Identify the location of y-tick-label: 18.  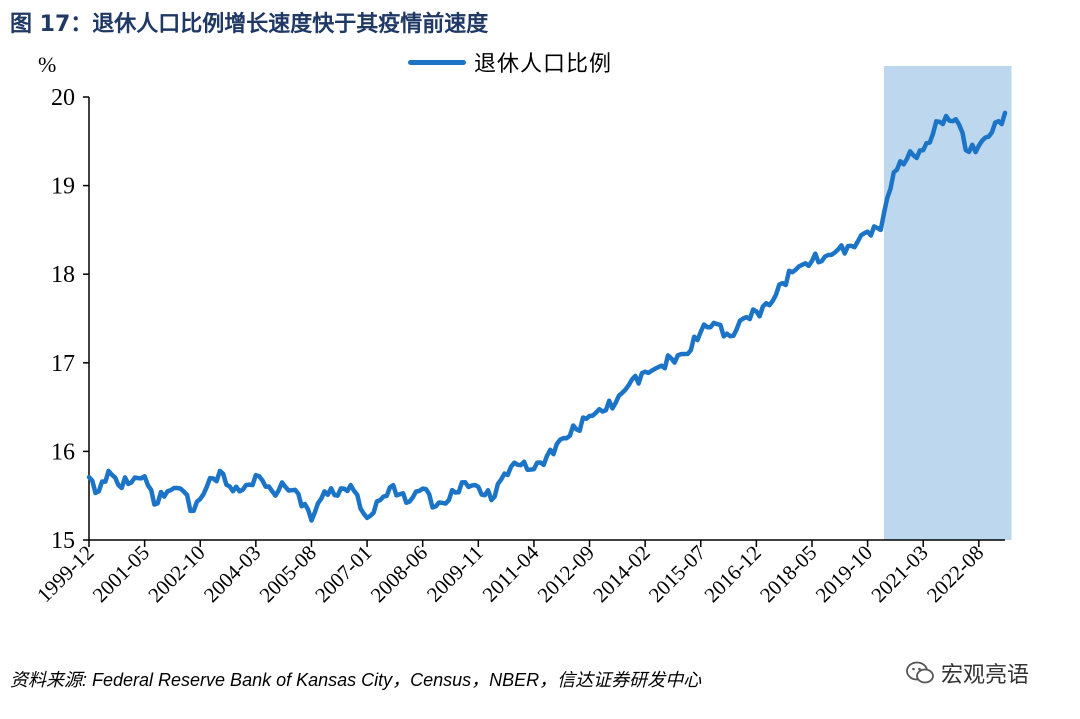
(63, 275).